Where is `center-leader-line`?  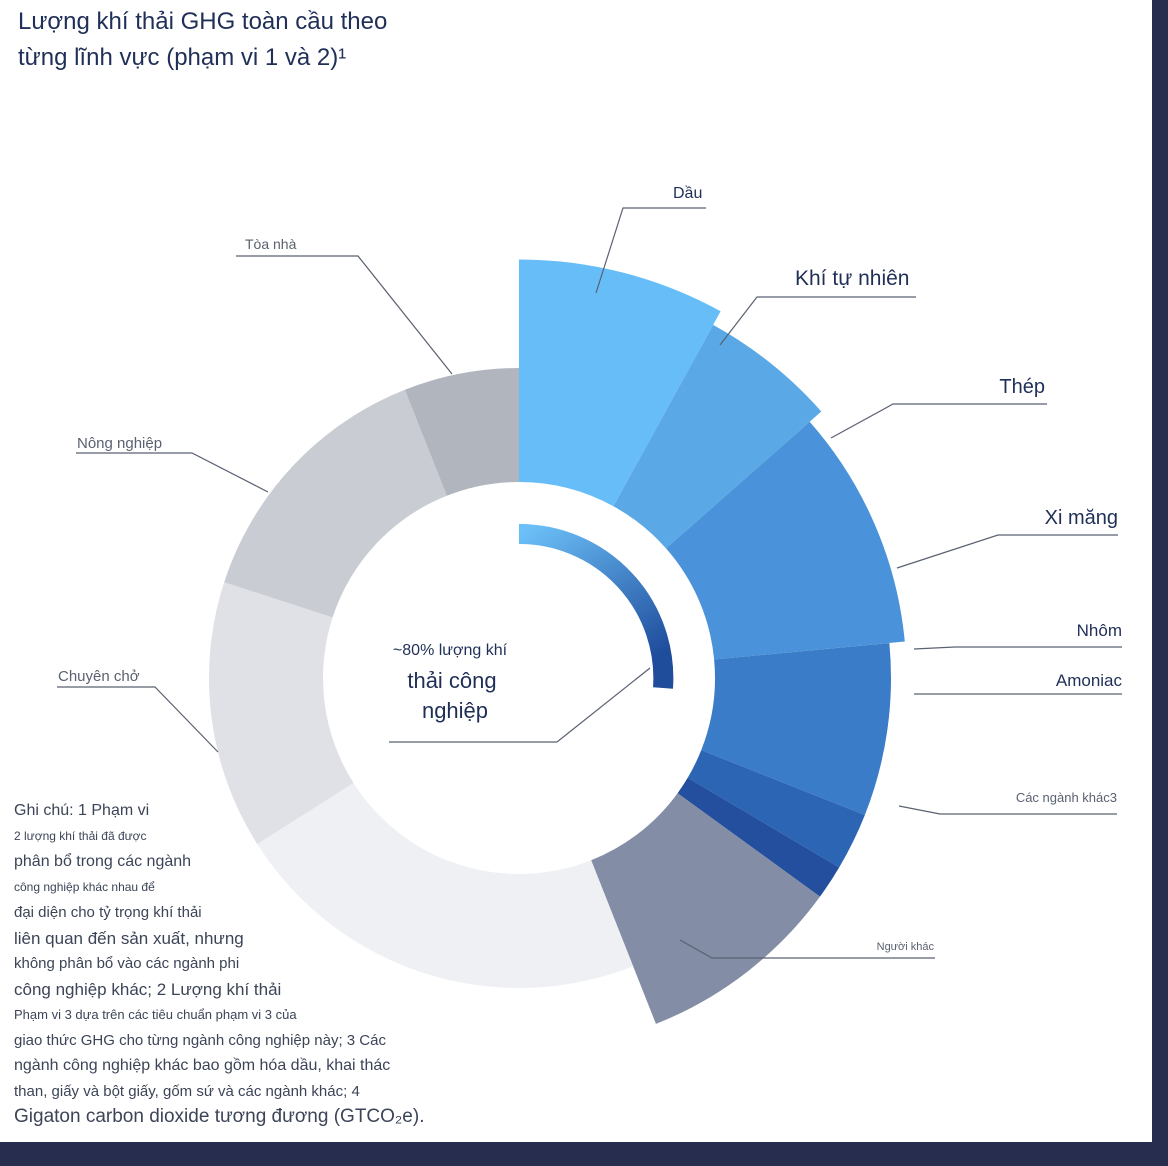 center-leader-line is located at coordinates (603, 705).